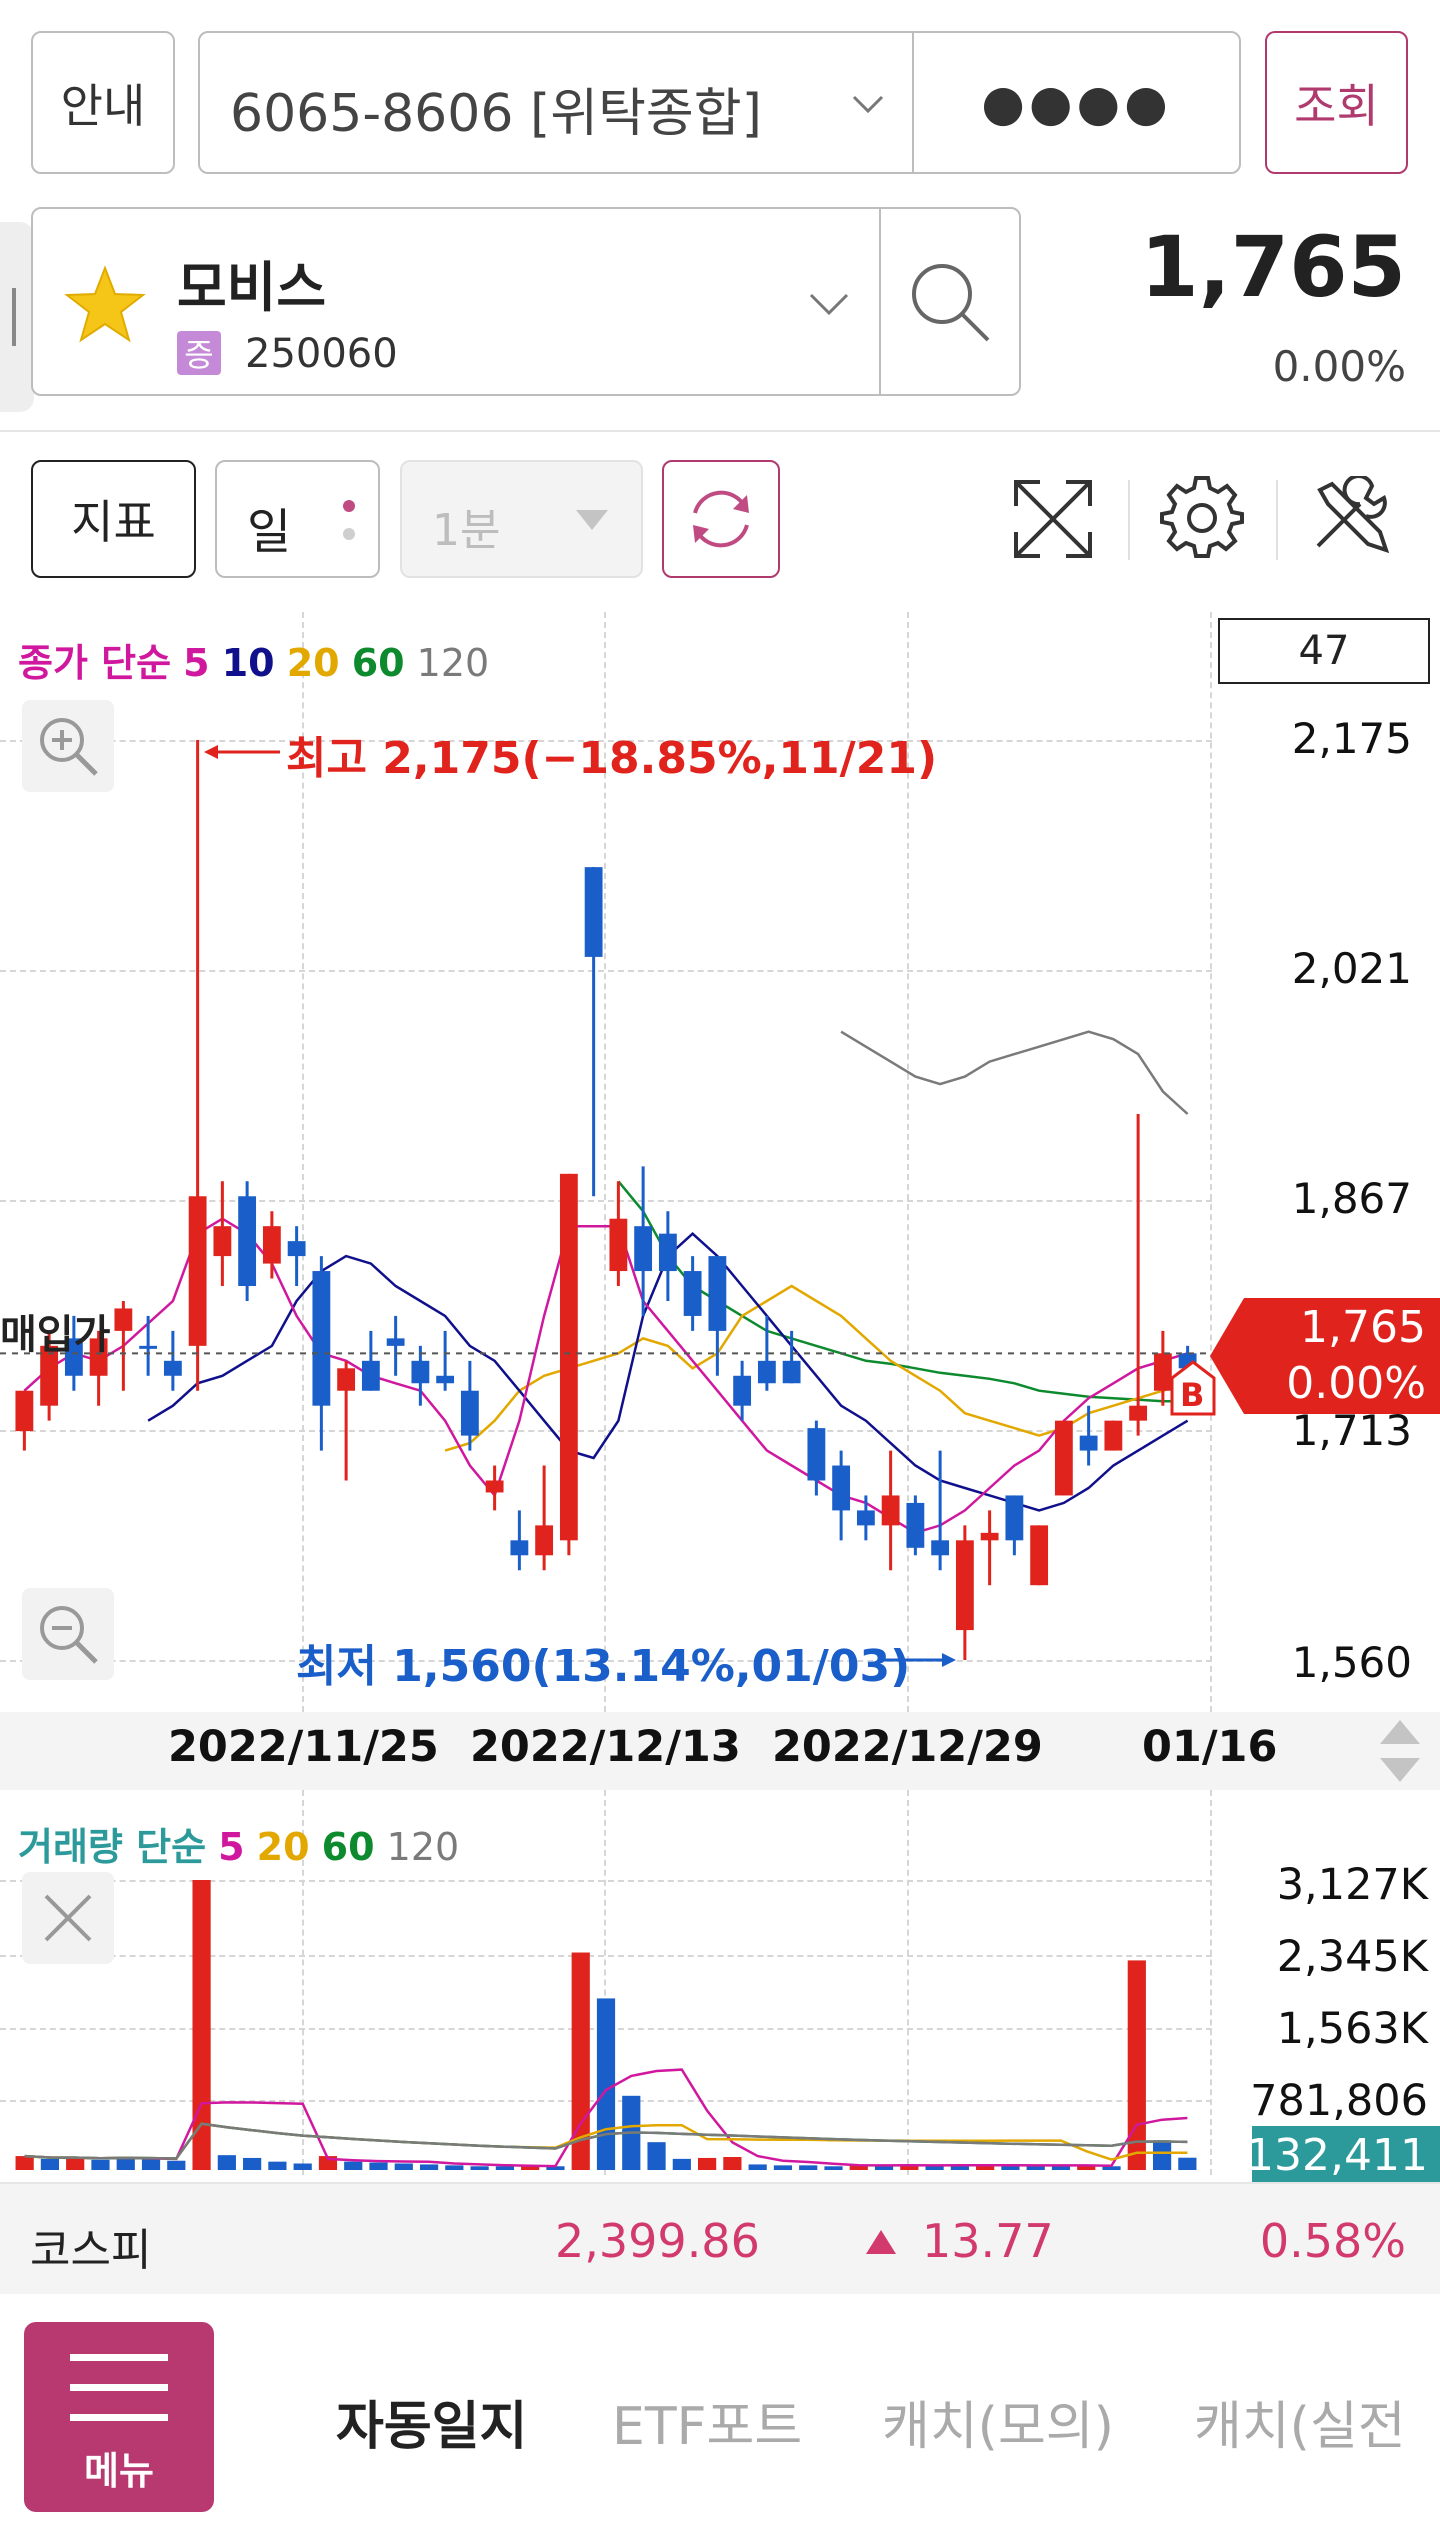 This screenshot has height=2533, width=1440. Describe the element at coordinates (521, 519) in the screenshot. I see `interval-select: 1분` at that location.